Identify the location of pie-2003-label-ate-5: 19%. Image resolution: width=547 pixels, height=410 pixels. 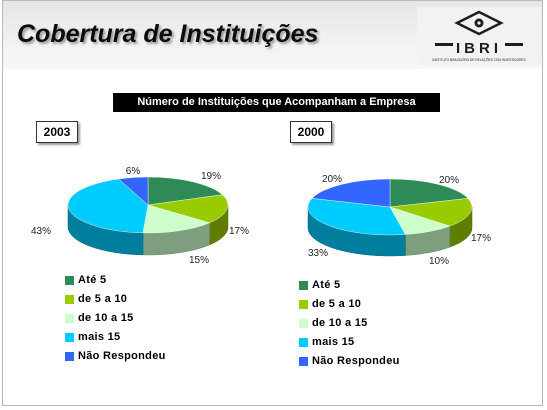
(211, 176).